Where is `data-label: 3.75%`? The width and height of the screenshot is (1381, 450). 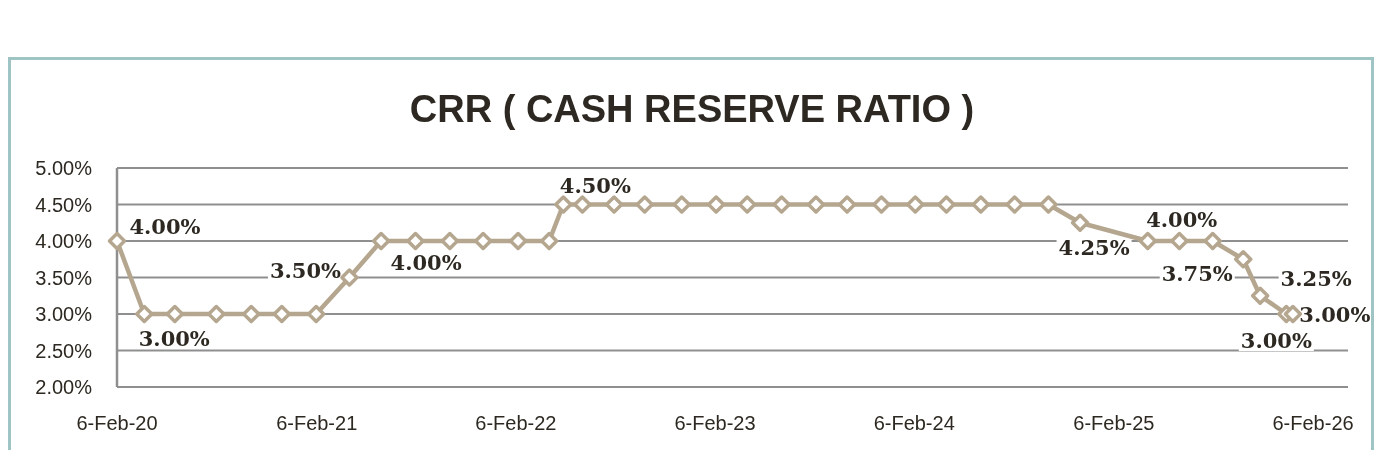
data-label: 3.75% is located at coordinates (1197, 273).